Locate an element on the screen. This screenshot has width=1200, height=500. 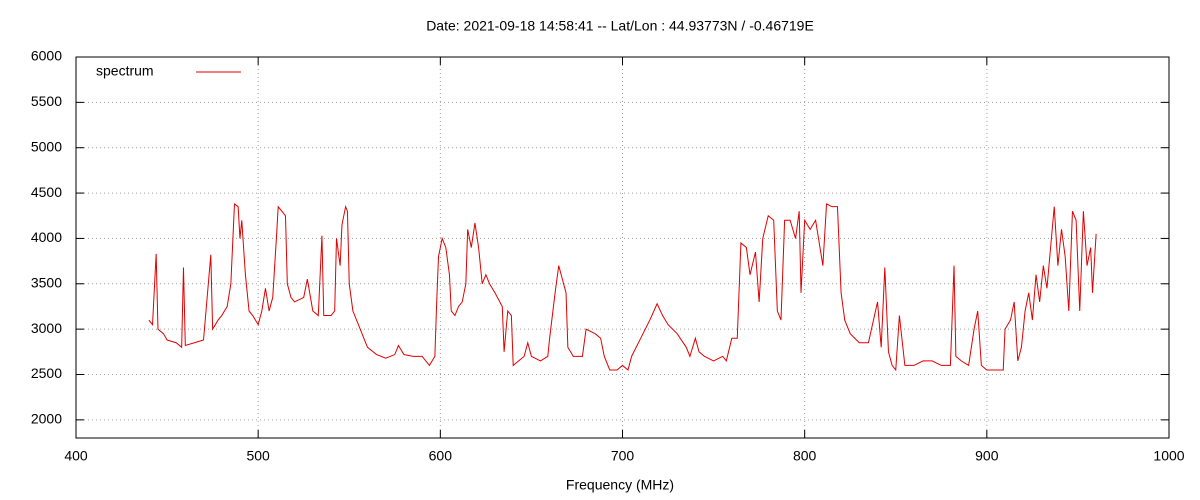
y-tick-label: 6000 is located at coordinates (46, 56).